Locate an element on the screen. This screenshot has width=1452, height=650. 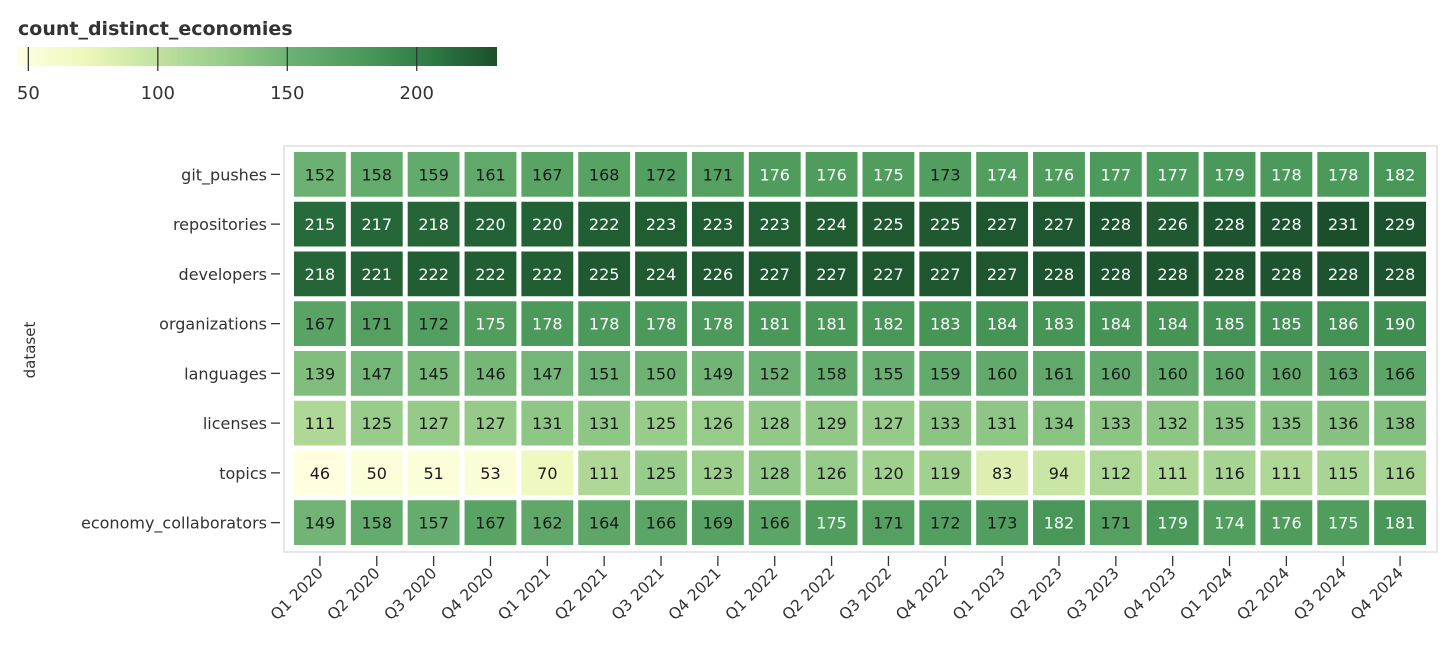
cell-value-label: 111 is located at coordinates (320, 423).